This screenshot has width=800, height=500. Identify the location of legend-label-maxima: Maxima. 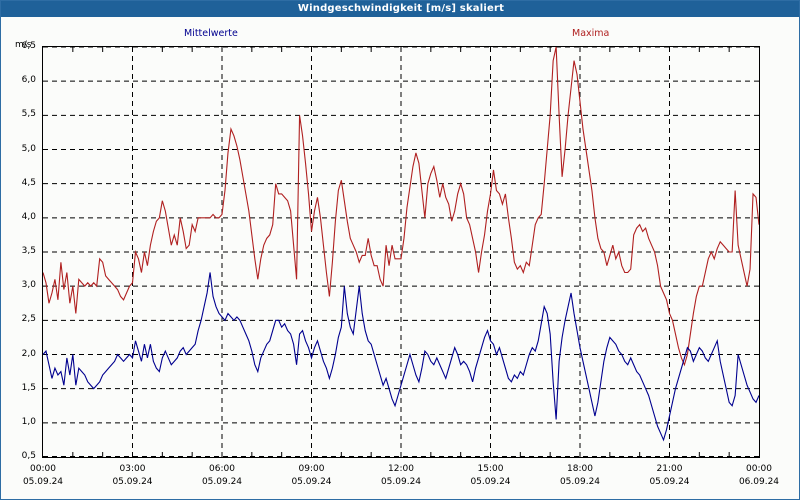
(591, 33).